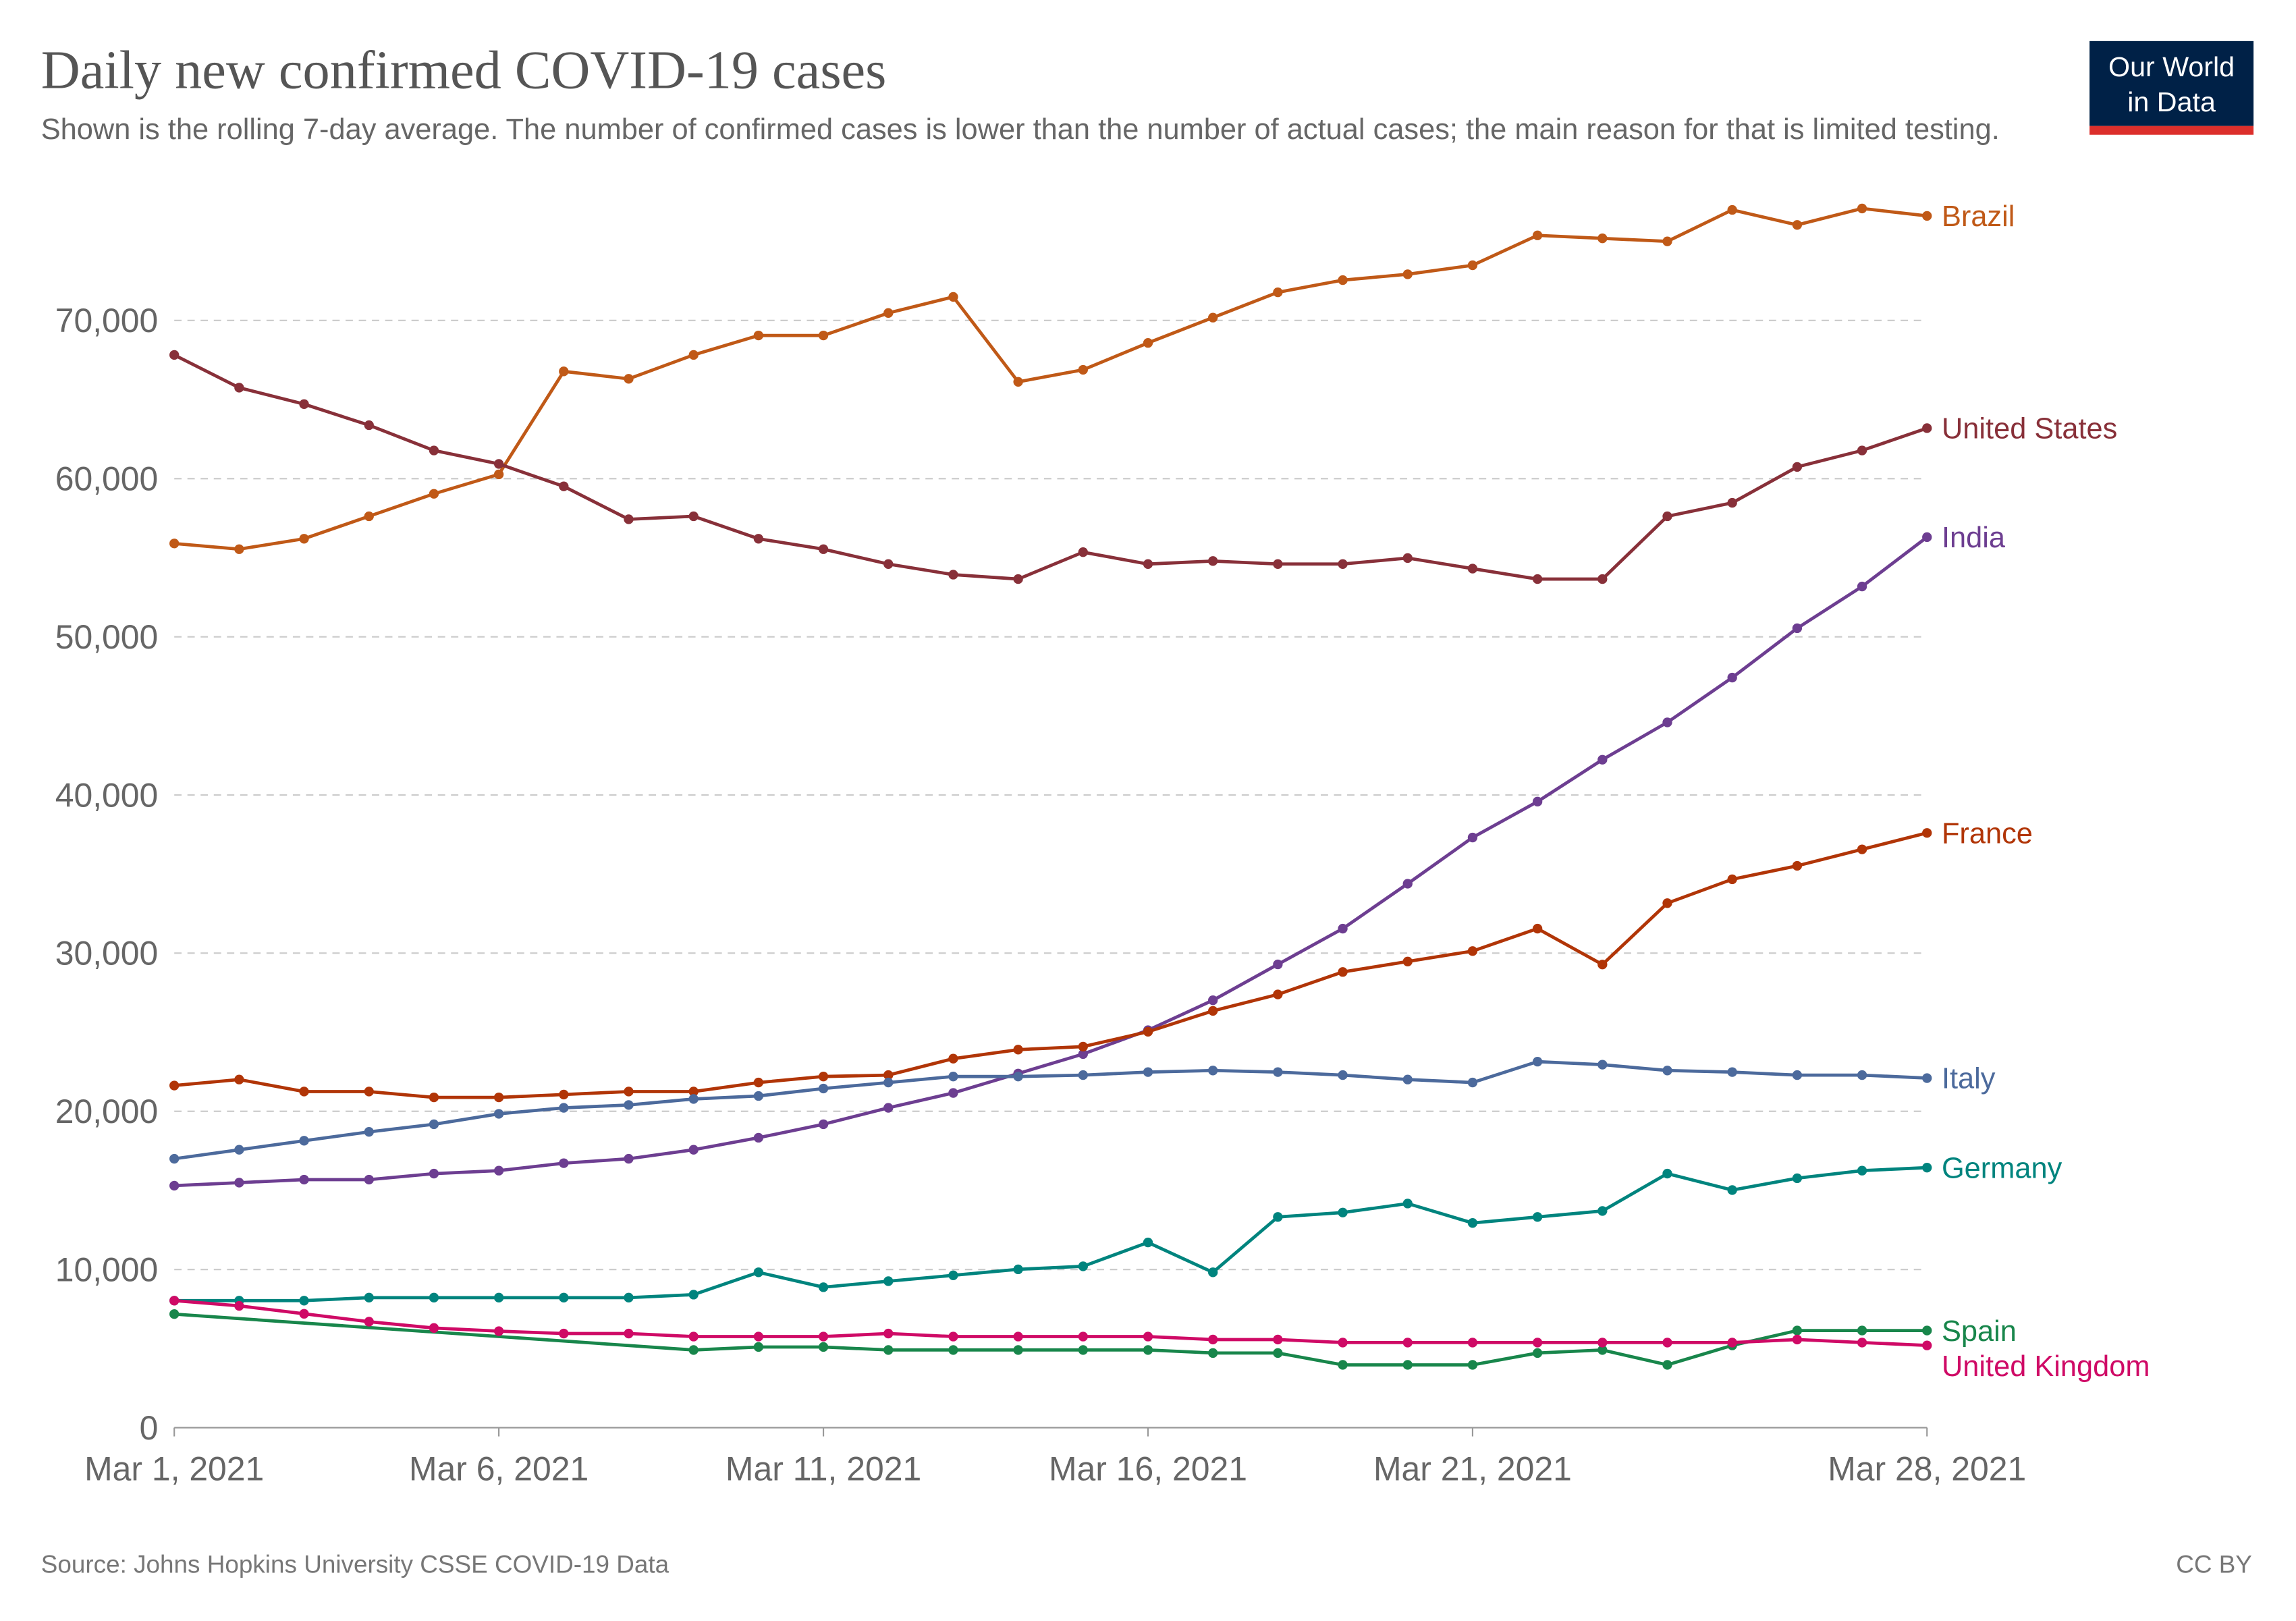 This screenshot has height=1621, width=2296. I want to click on y-tick-label: 30,000, so click(107, 954).